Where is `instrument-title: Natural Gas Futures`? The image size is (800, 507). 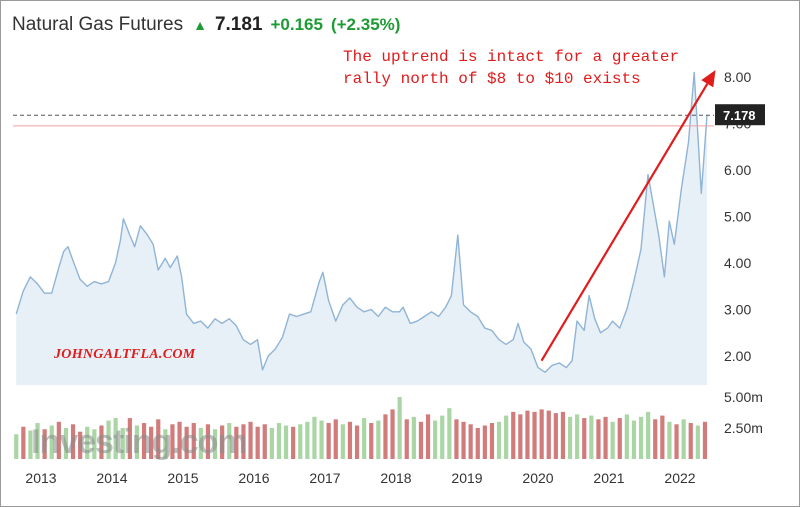 instrument-title: Natural Gas Futures is located at coordinates (98, 24).